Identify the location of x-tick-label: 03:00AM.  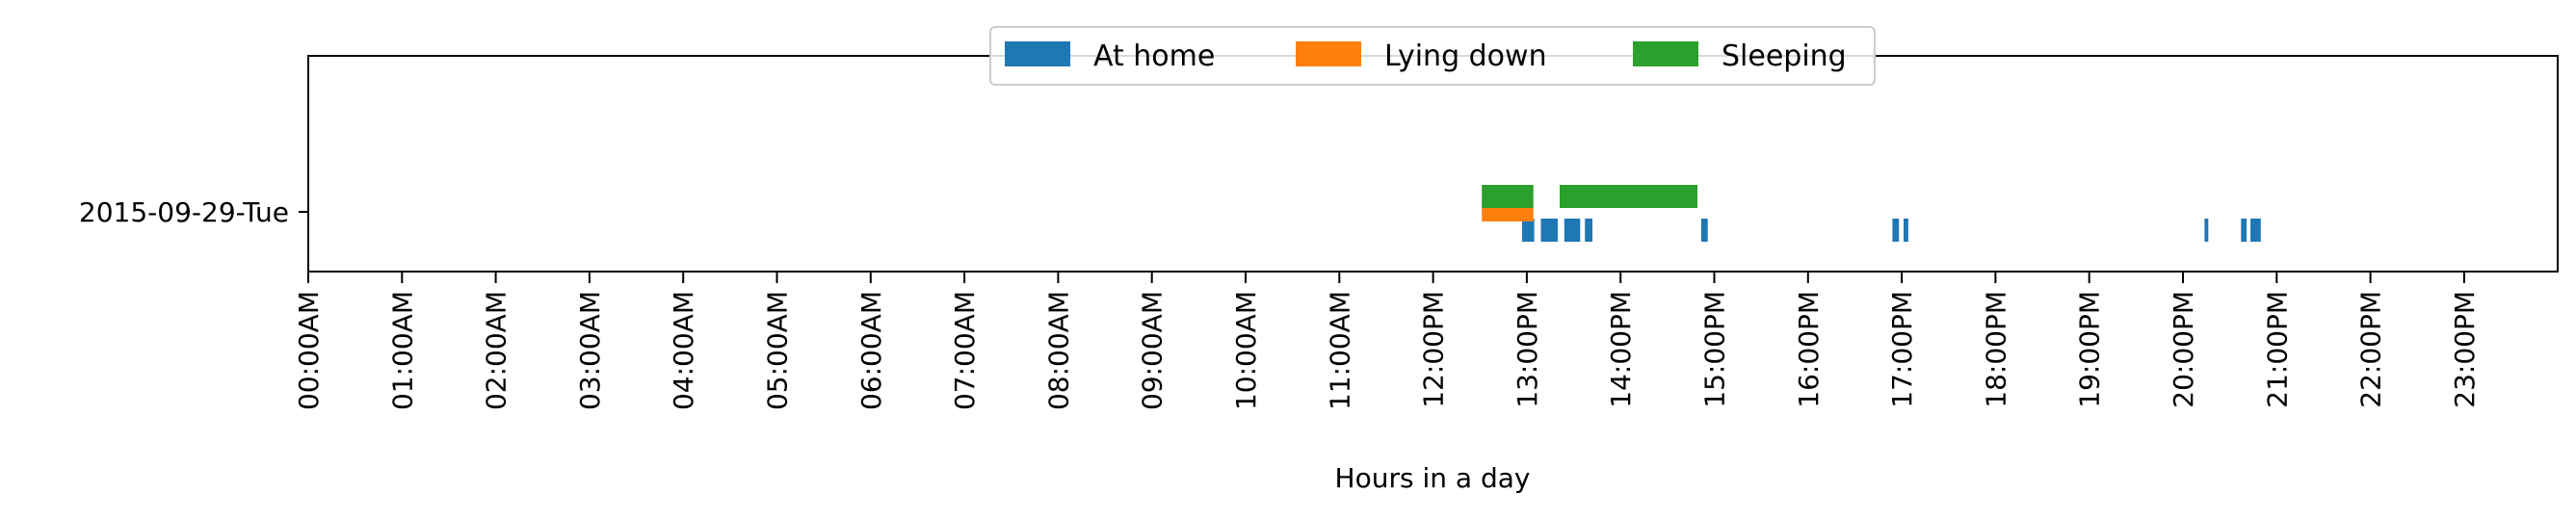
(590, 351).